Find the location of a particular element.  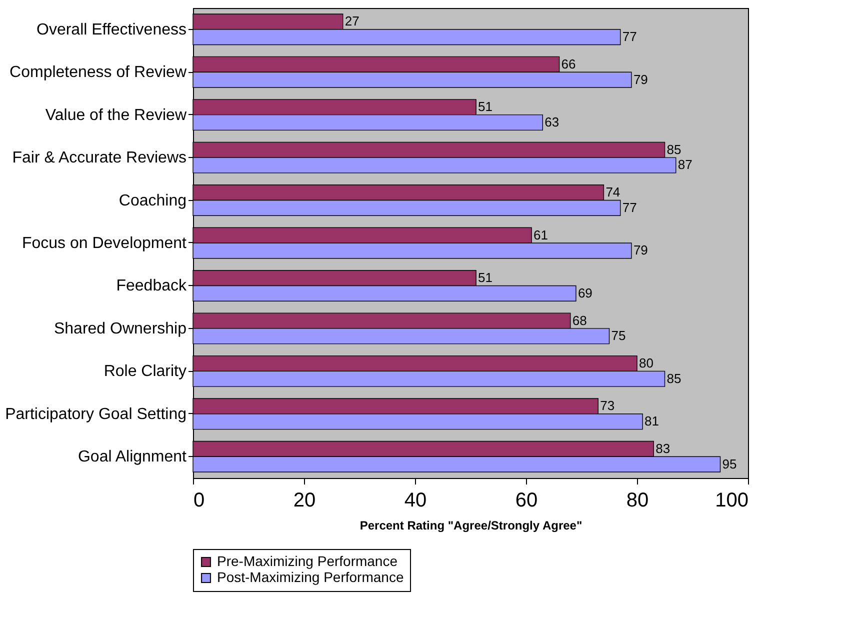

x-tick-label: 80 is located at coordinates (637, 501).